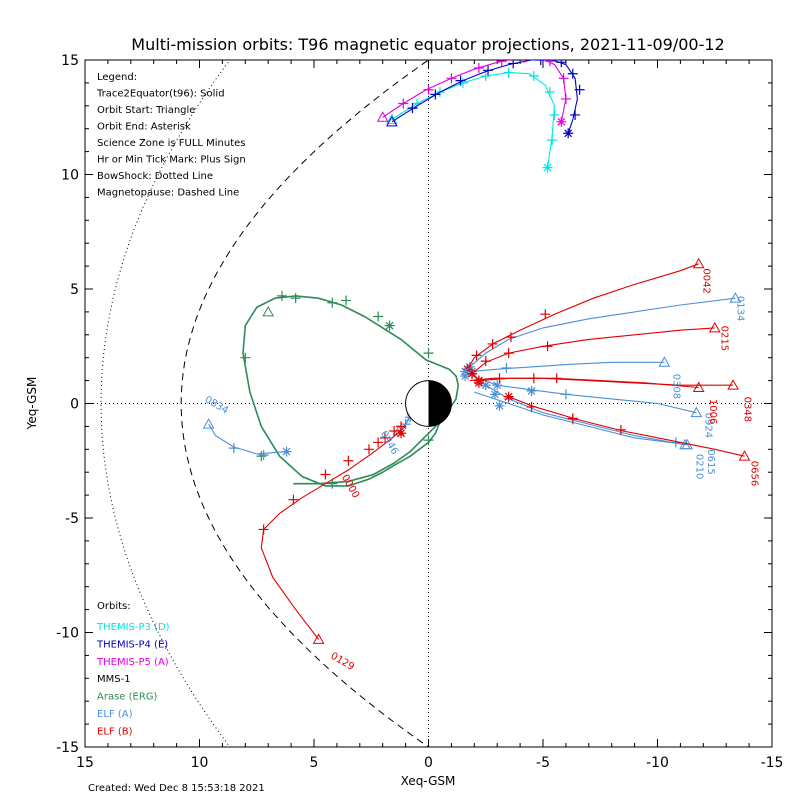 The width and height of the screenshot is (800, 800). Describe the element at coordinates (127, 697) in the screenshot. I see `mission-label: Arase (ERG)` at that location.